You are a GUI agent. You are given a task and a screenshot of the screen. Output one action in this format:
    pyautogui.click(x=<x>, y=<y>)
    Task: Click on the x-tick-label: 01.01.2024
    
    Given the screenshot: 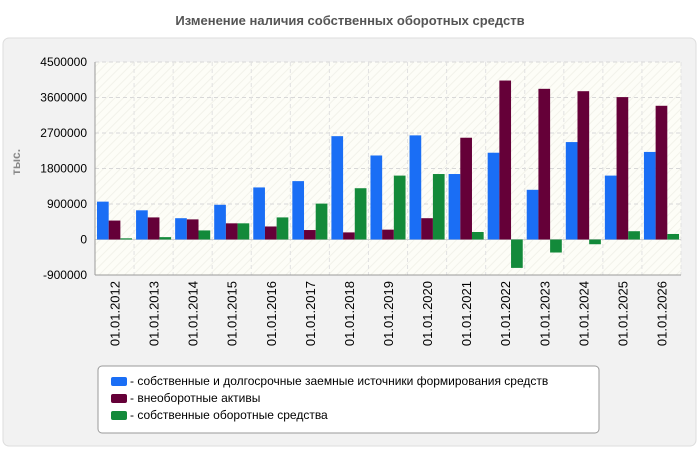 What is the action you would take?
    pyautogui.click(x=583, y=313)
    